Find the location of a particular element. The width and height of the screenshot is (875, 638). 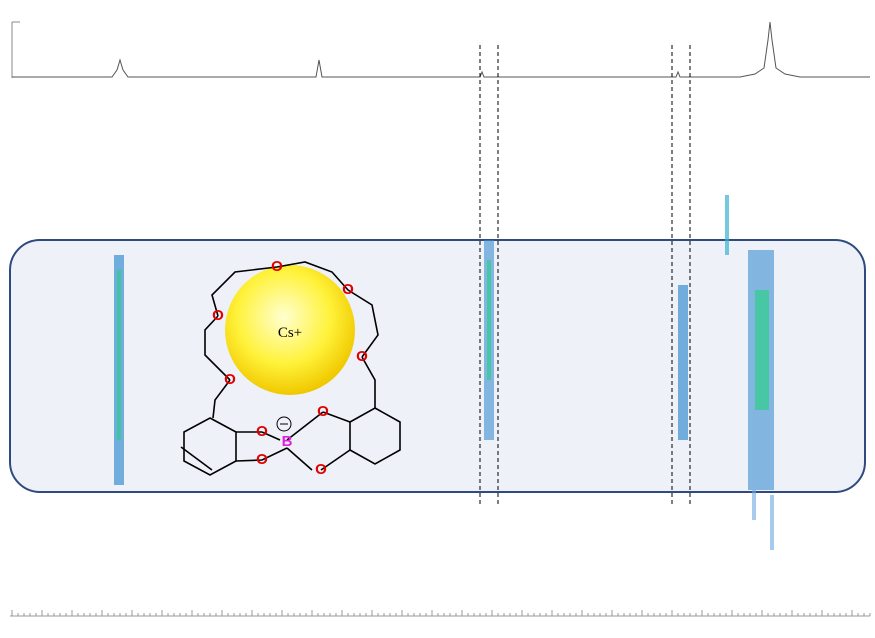

spectrum-1d is located at coordinates (440, 49).